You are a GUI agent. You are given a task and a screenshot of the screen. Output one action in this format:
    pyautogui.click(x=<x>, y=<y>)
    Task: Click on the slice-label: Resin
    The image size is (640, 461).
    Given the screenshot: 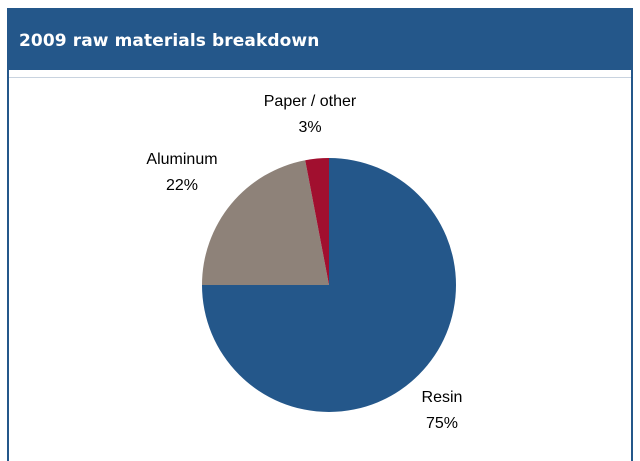 What is the action you would take?
    pyautogui.click(x=442, y=397)
    